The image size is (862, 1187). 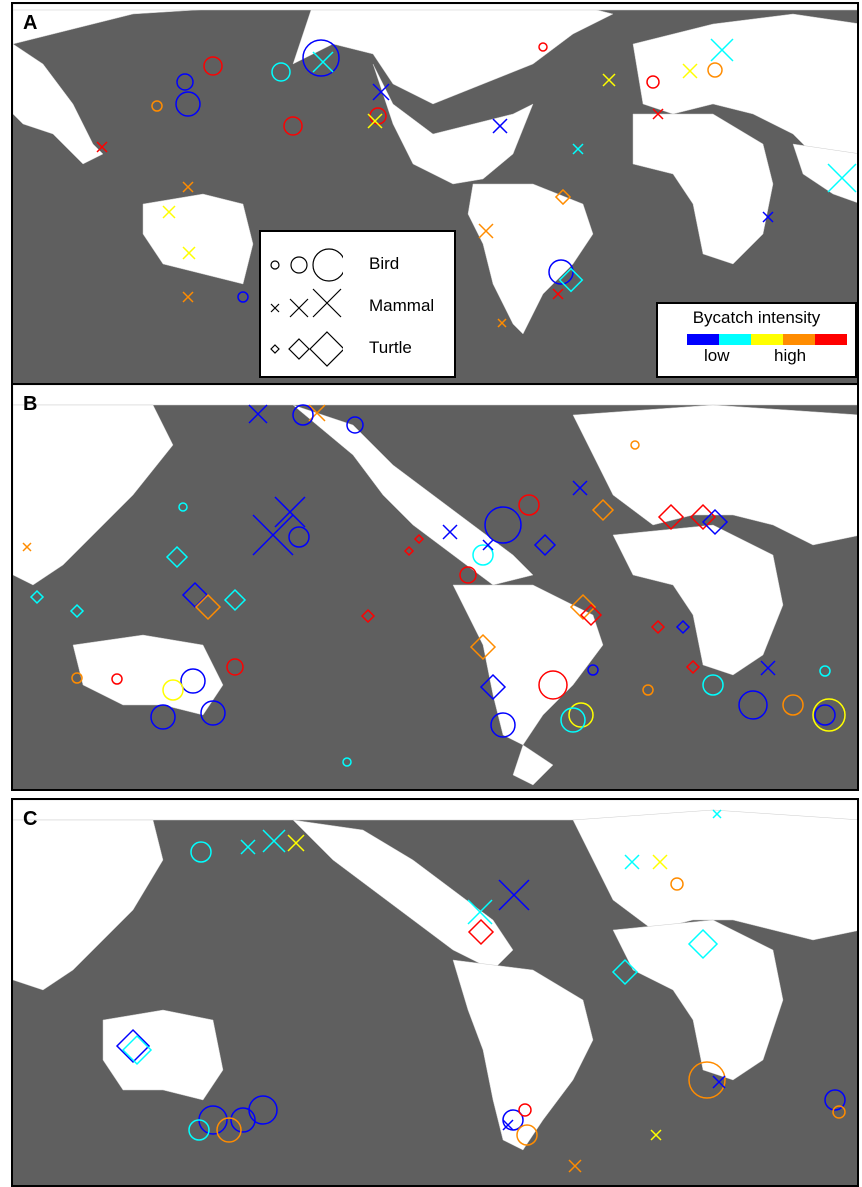 What do you see at coordinates (402, 305) in the screenshot?
I see `legend-mammal-label: Mammal` at bounding box center [402, 305].